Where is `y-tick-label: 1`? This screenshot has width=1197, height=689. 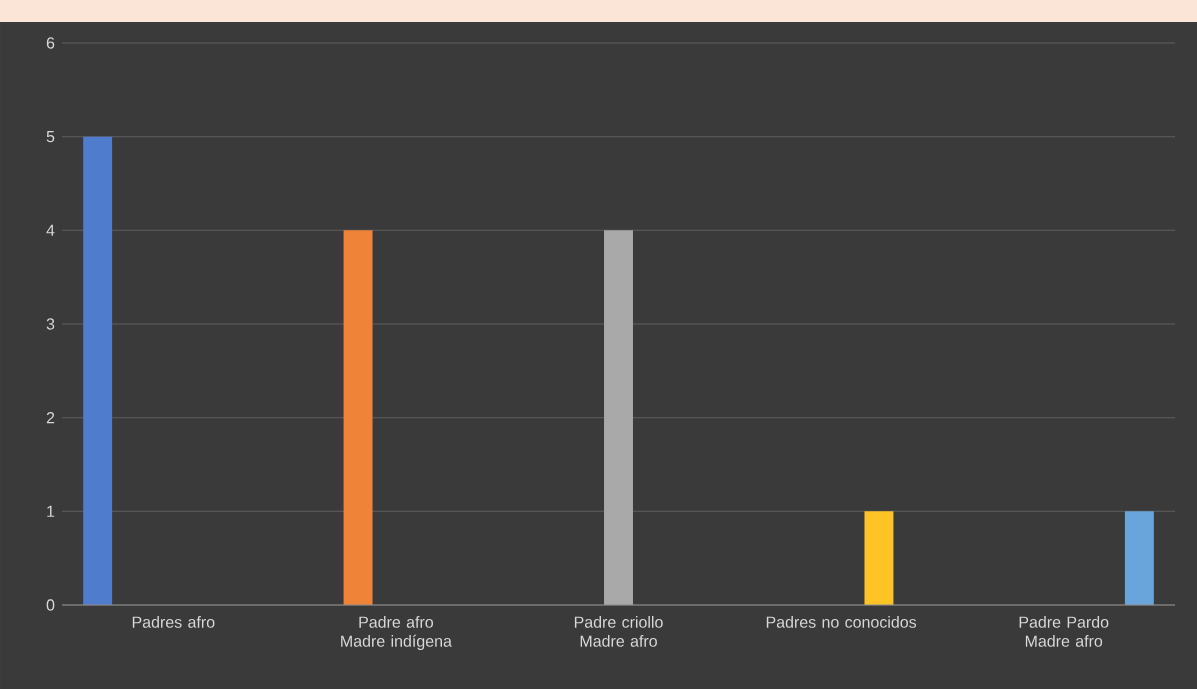
y-tick-label: 1 is located at coordinates (51, 511).